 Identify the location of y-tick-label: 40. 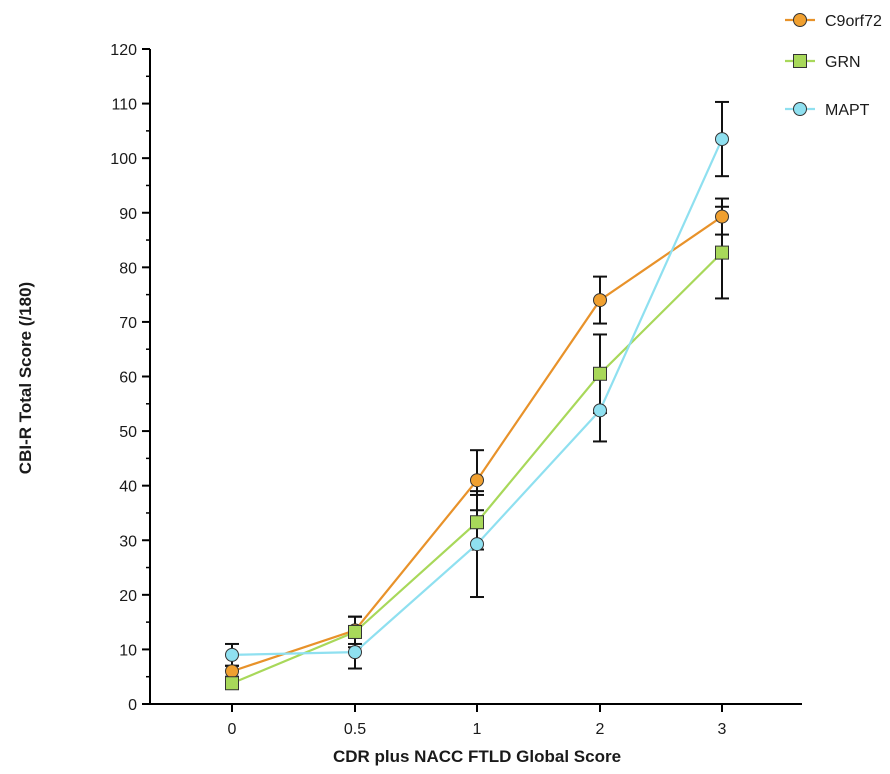
(128, 487).